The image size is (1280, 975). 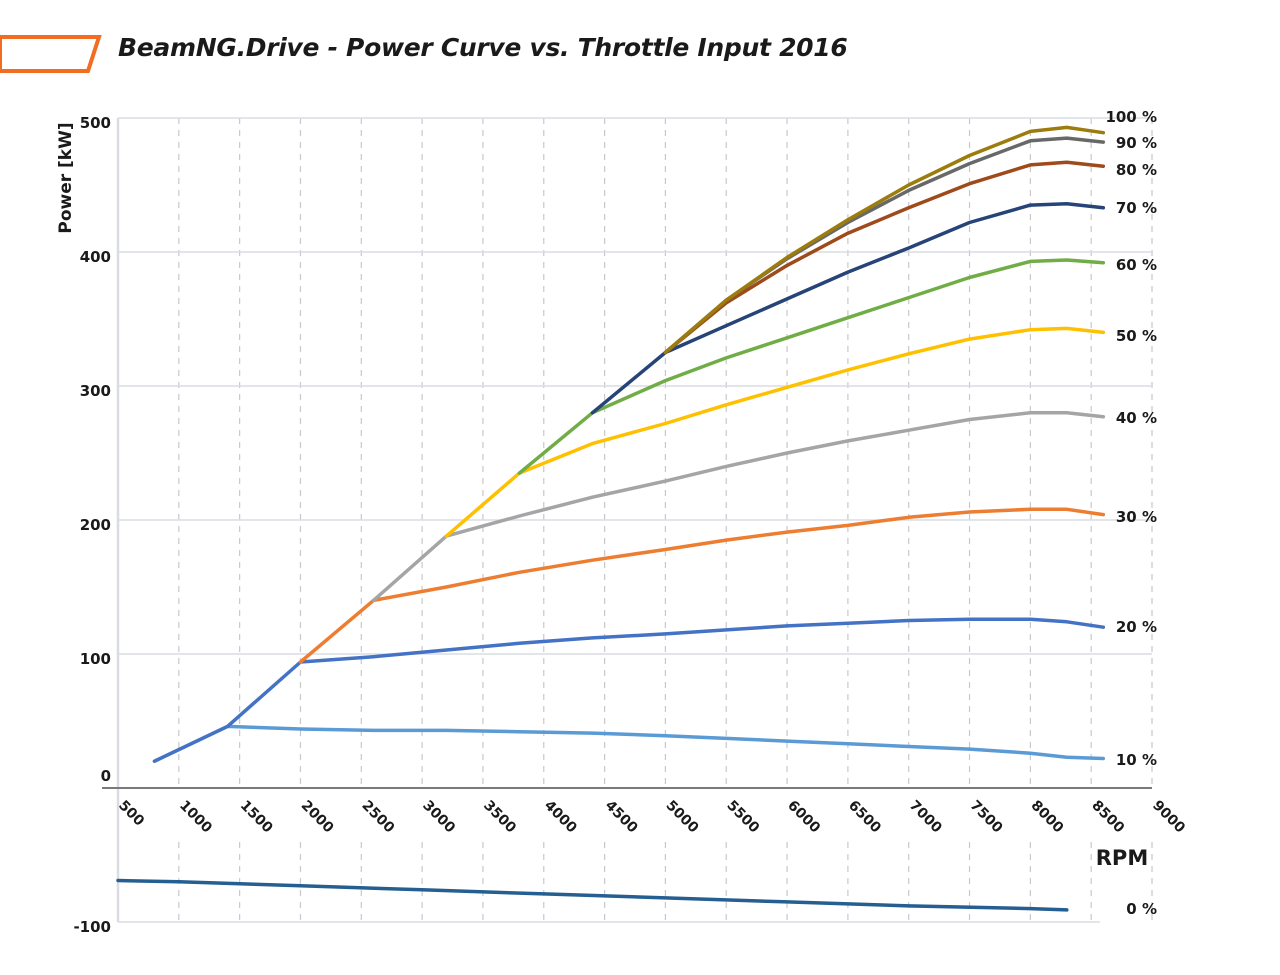 What do you see at coordinates (256, 817) in the screenshot?
I see `x-tick-label: 1500` at bounding box center [256, 817].